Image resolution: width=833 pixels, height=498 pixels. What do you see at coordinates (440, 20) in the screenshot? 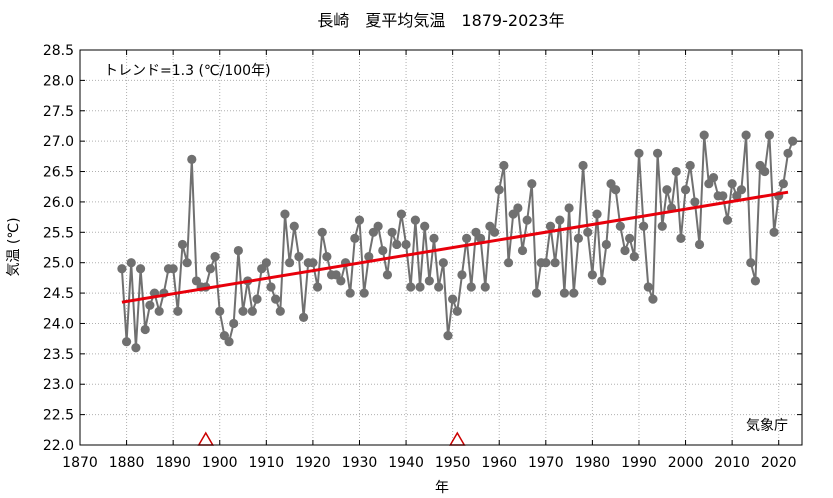
I see `chart-title: 長崎 夏平均気温 1879-2023年` at bounding box center [440, 20].